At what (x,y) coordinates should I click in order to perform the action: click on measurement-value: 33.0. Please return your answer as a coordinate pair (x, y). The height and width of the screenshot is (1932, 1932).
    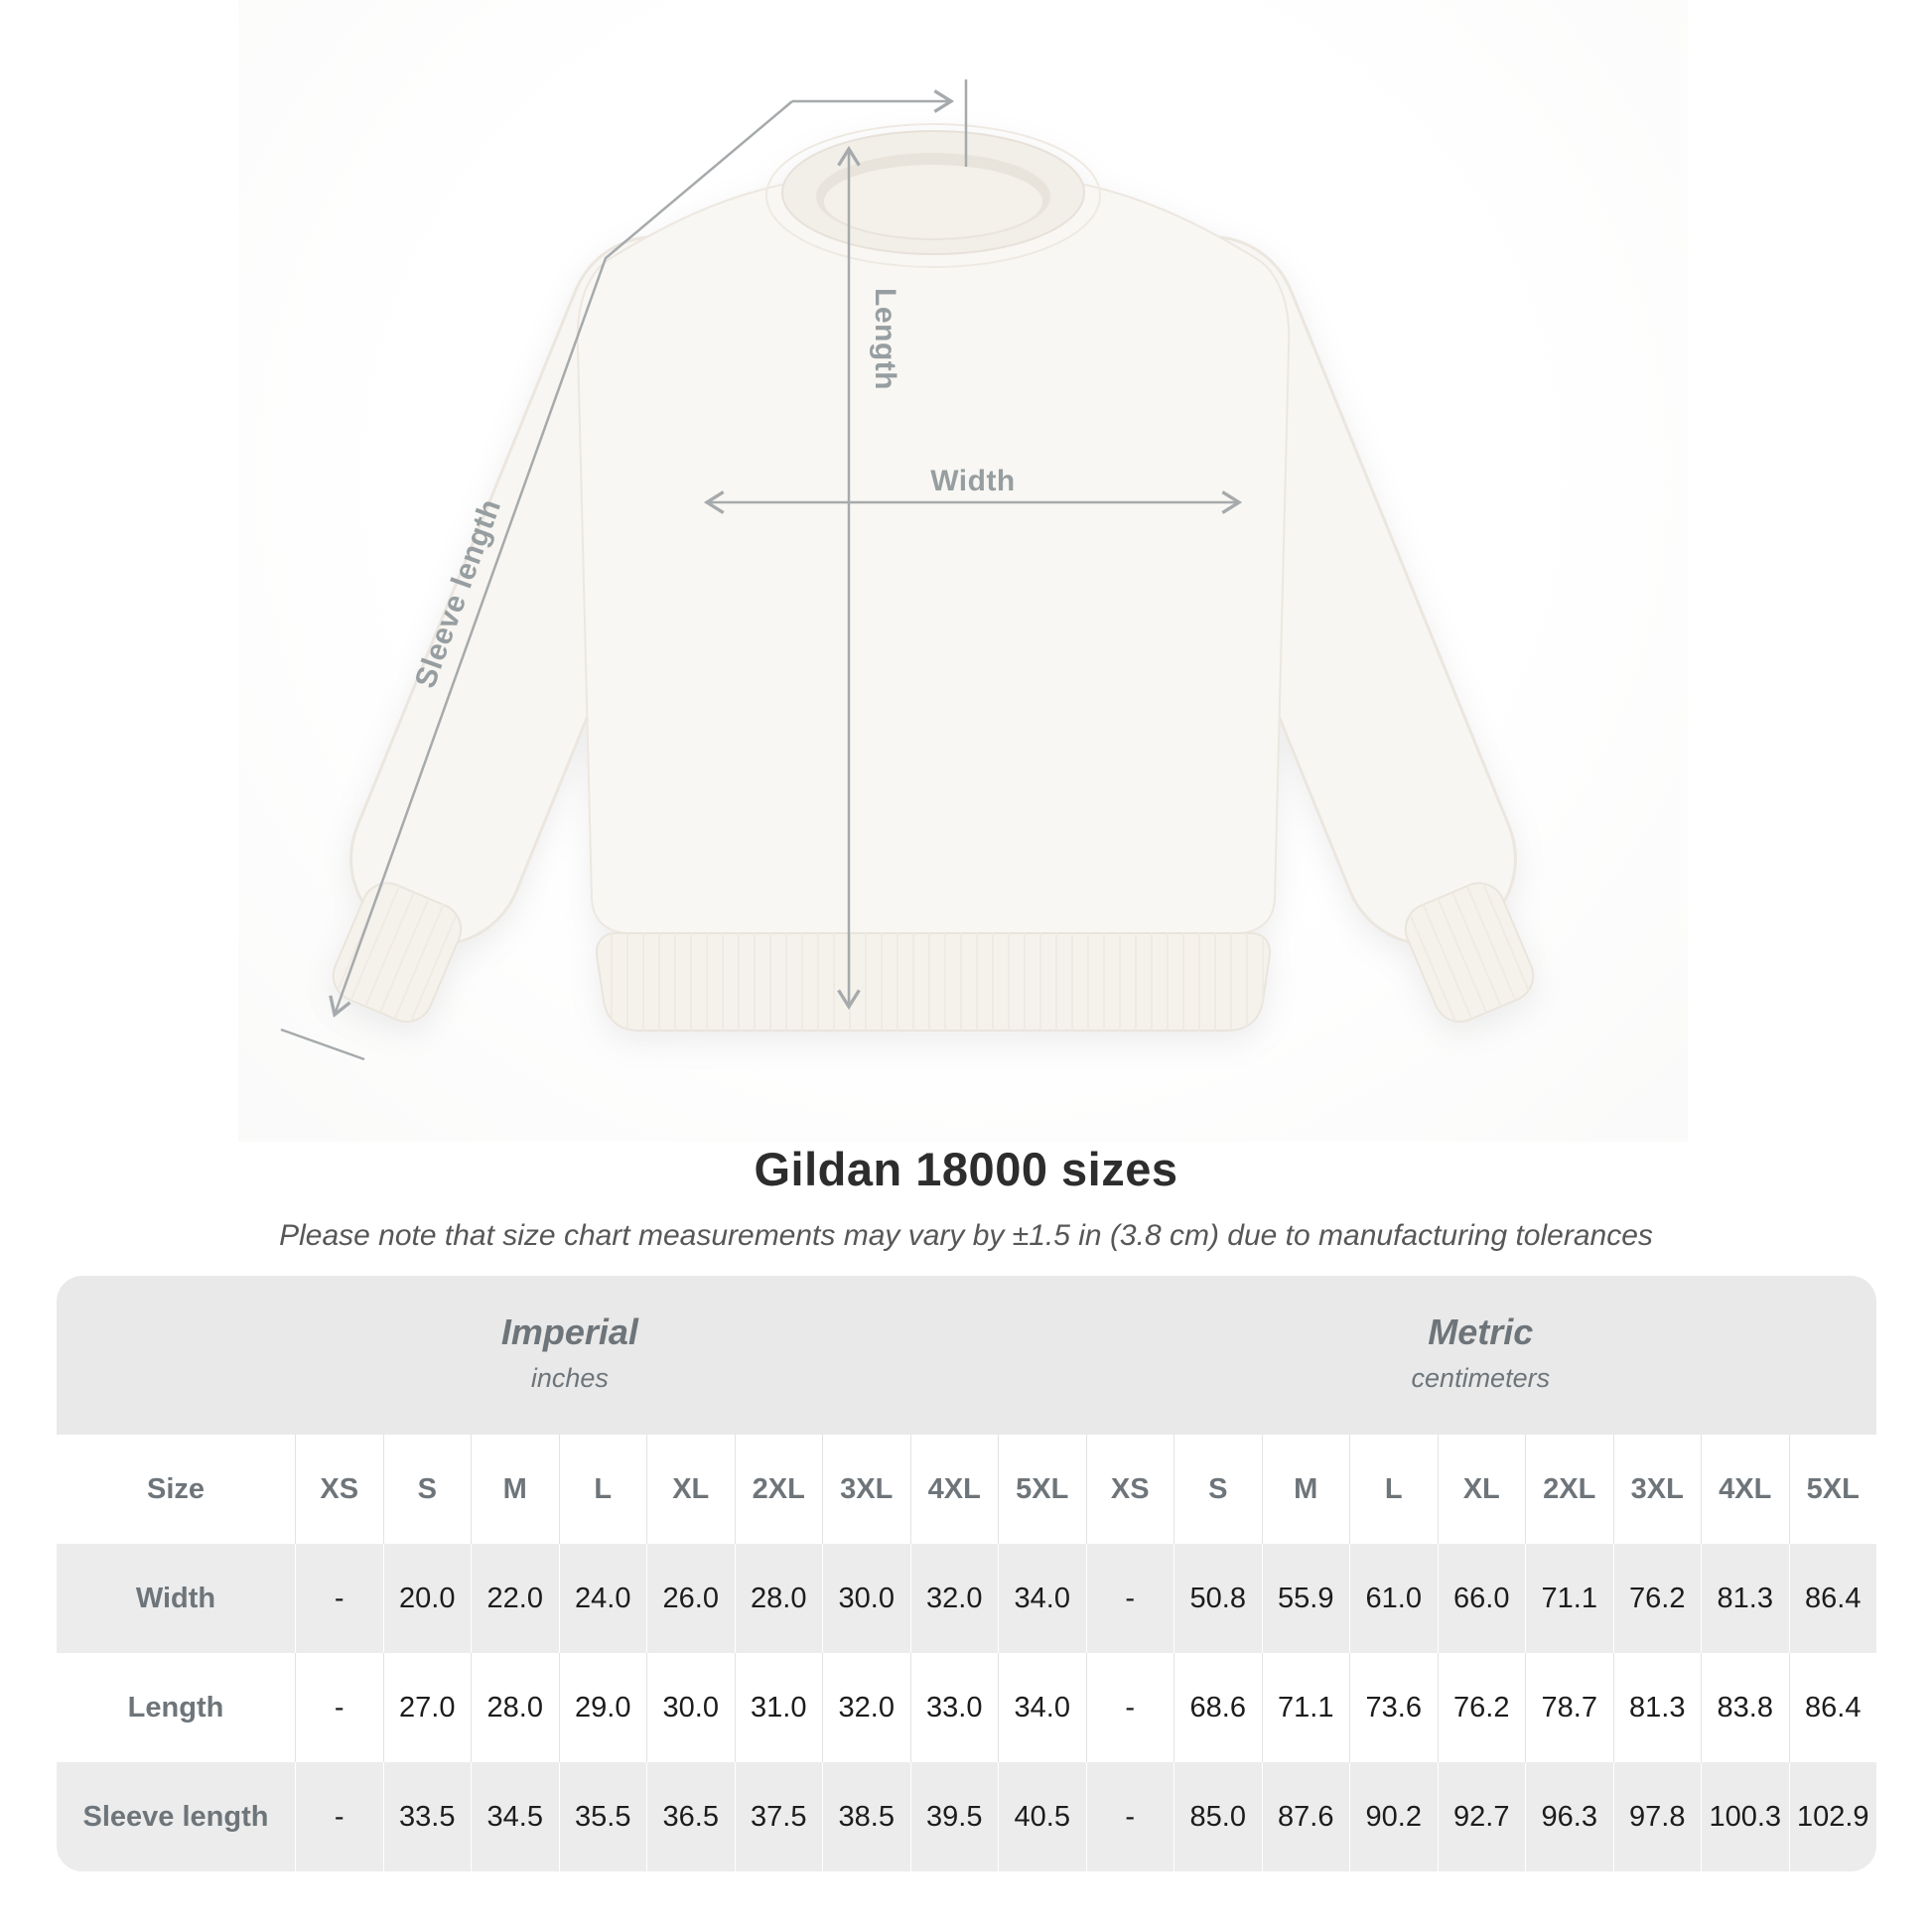
    Looking at the image, I should click on (954, 1708).